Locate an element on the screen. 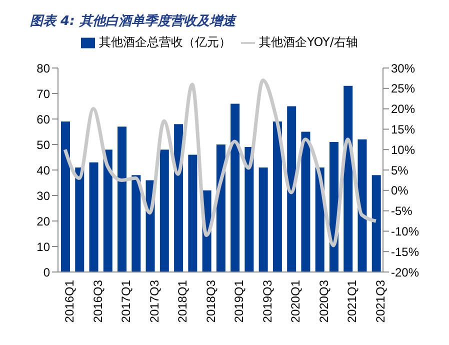 This screenshot has width=449, height=345. x-tick-label: 2017Q1 is located at coordinates (126, 301).